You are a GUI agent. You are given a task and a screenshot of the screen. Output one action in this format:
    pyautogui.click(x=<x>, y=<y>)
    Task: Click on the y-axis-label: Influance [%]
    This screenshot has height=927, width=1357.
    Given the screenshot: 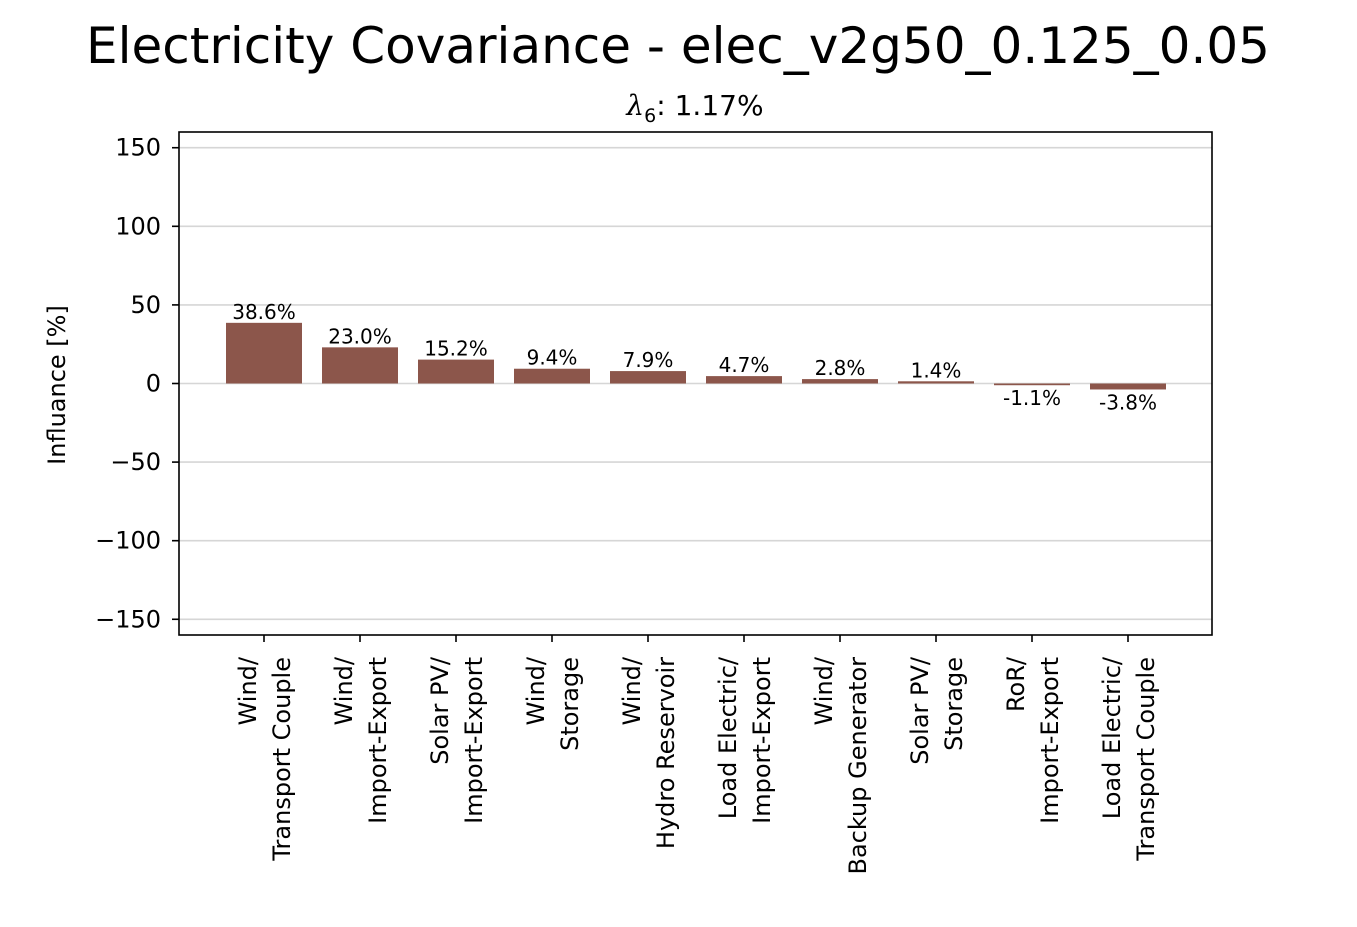 What is the action you would take?
    pyautogui.click(x=57, y=385)
    